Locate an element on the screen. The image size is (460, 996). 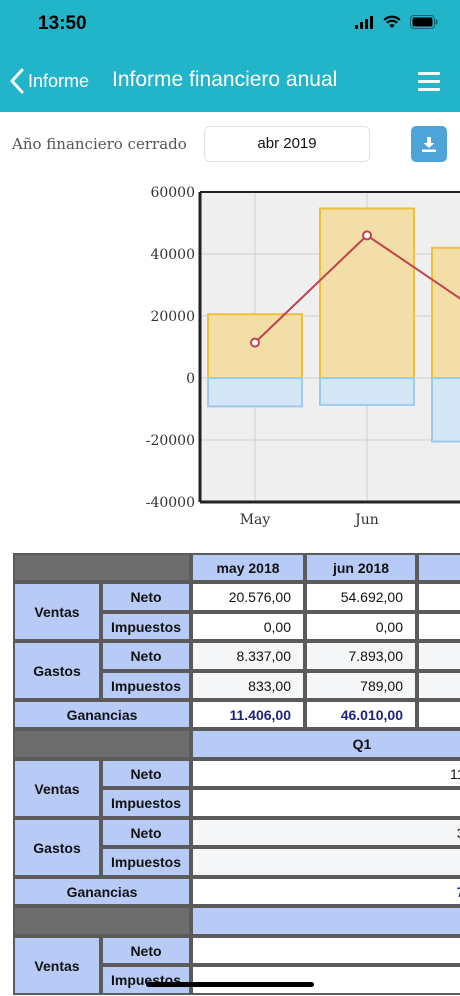
y-tick-label: 0 is located at coordinates (190, 379).